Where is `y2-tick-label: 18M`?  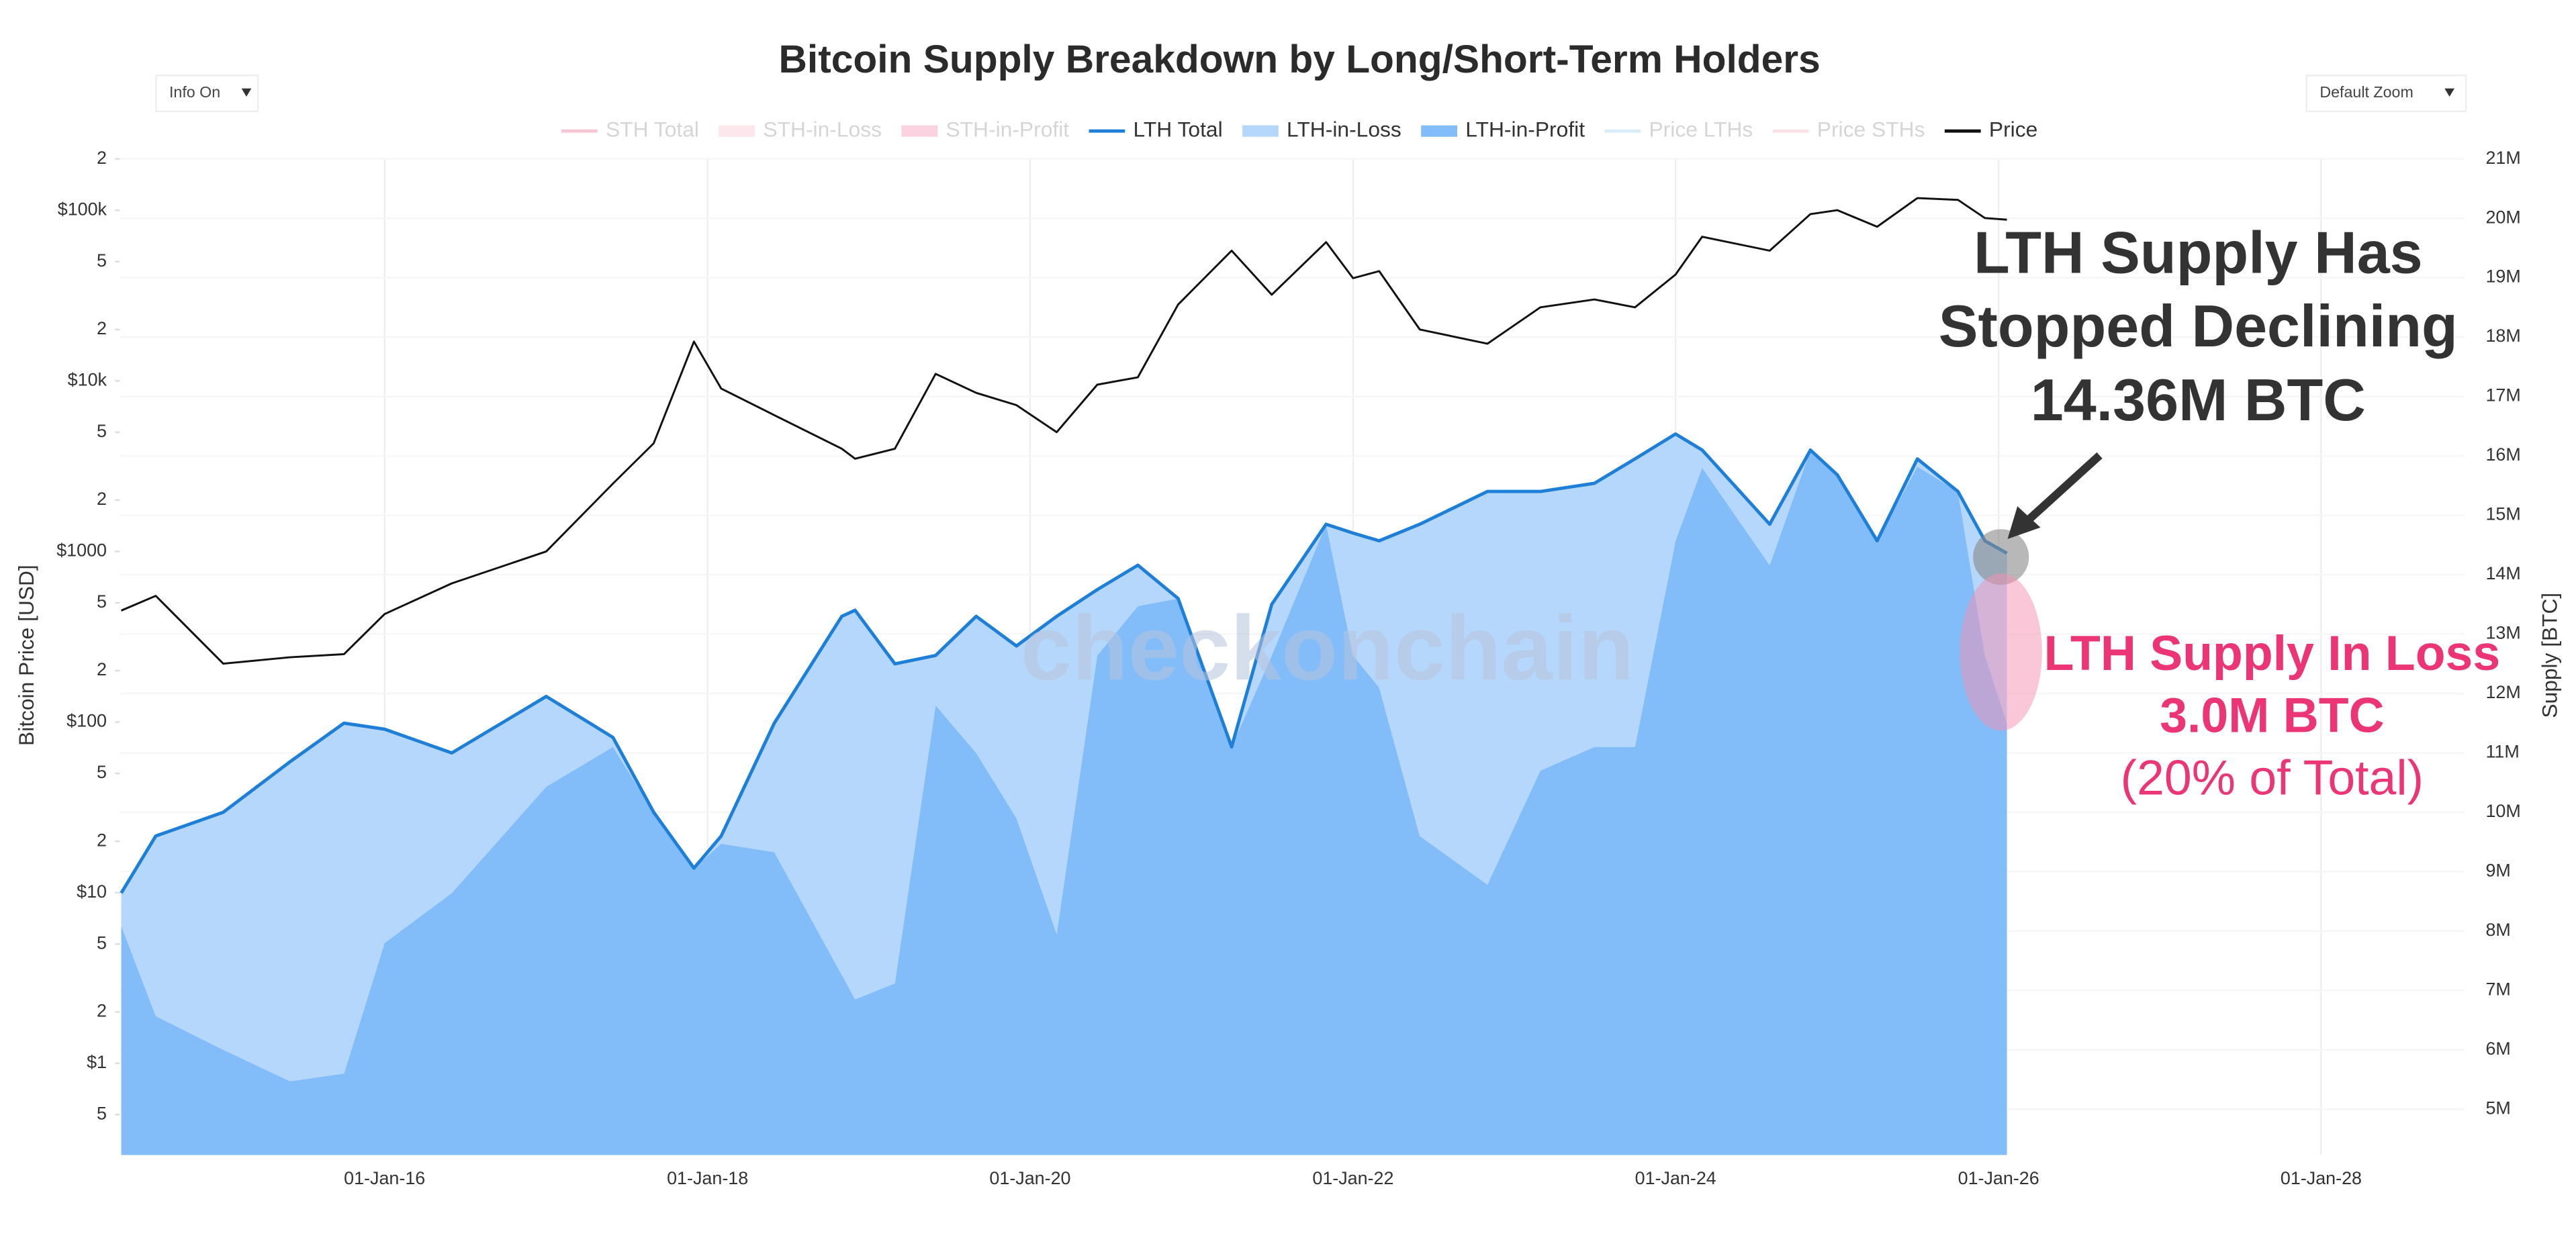 y2-tick-label: 18M is located at coordinates (2502, 336).